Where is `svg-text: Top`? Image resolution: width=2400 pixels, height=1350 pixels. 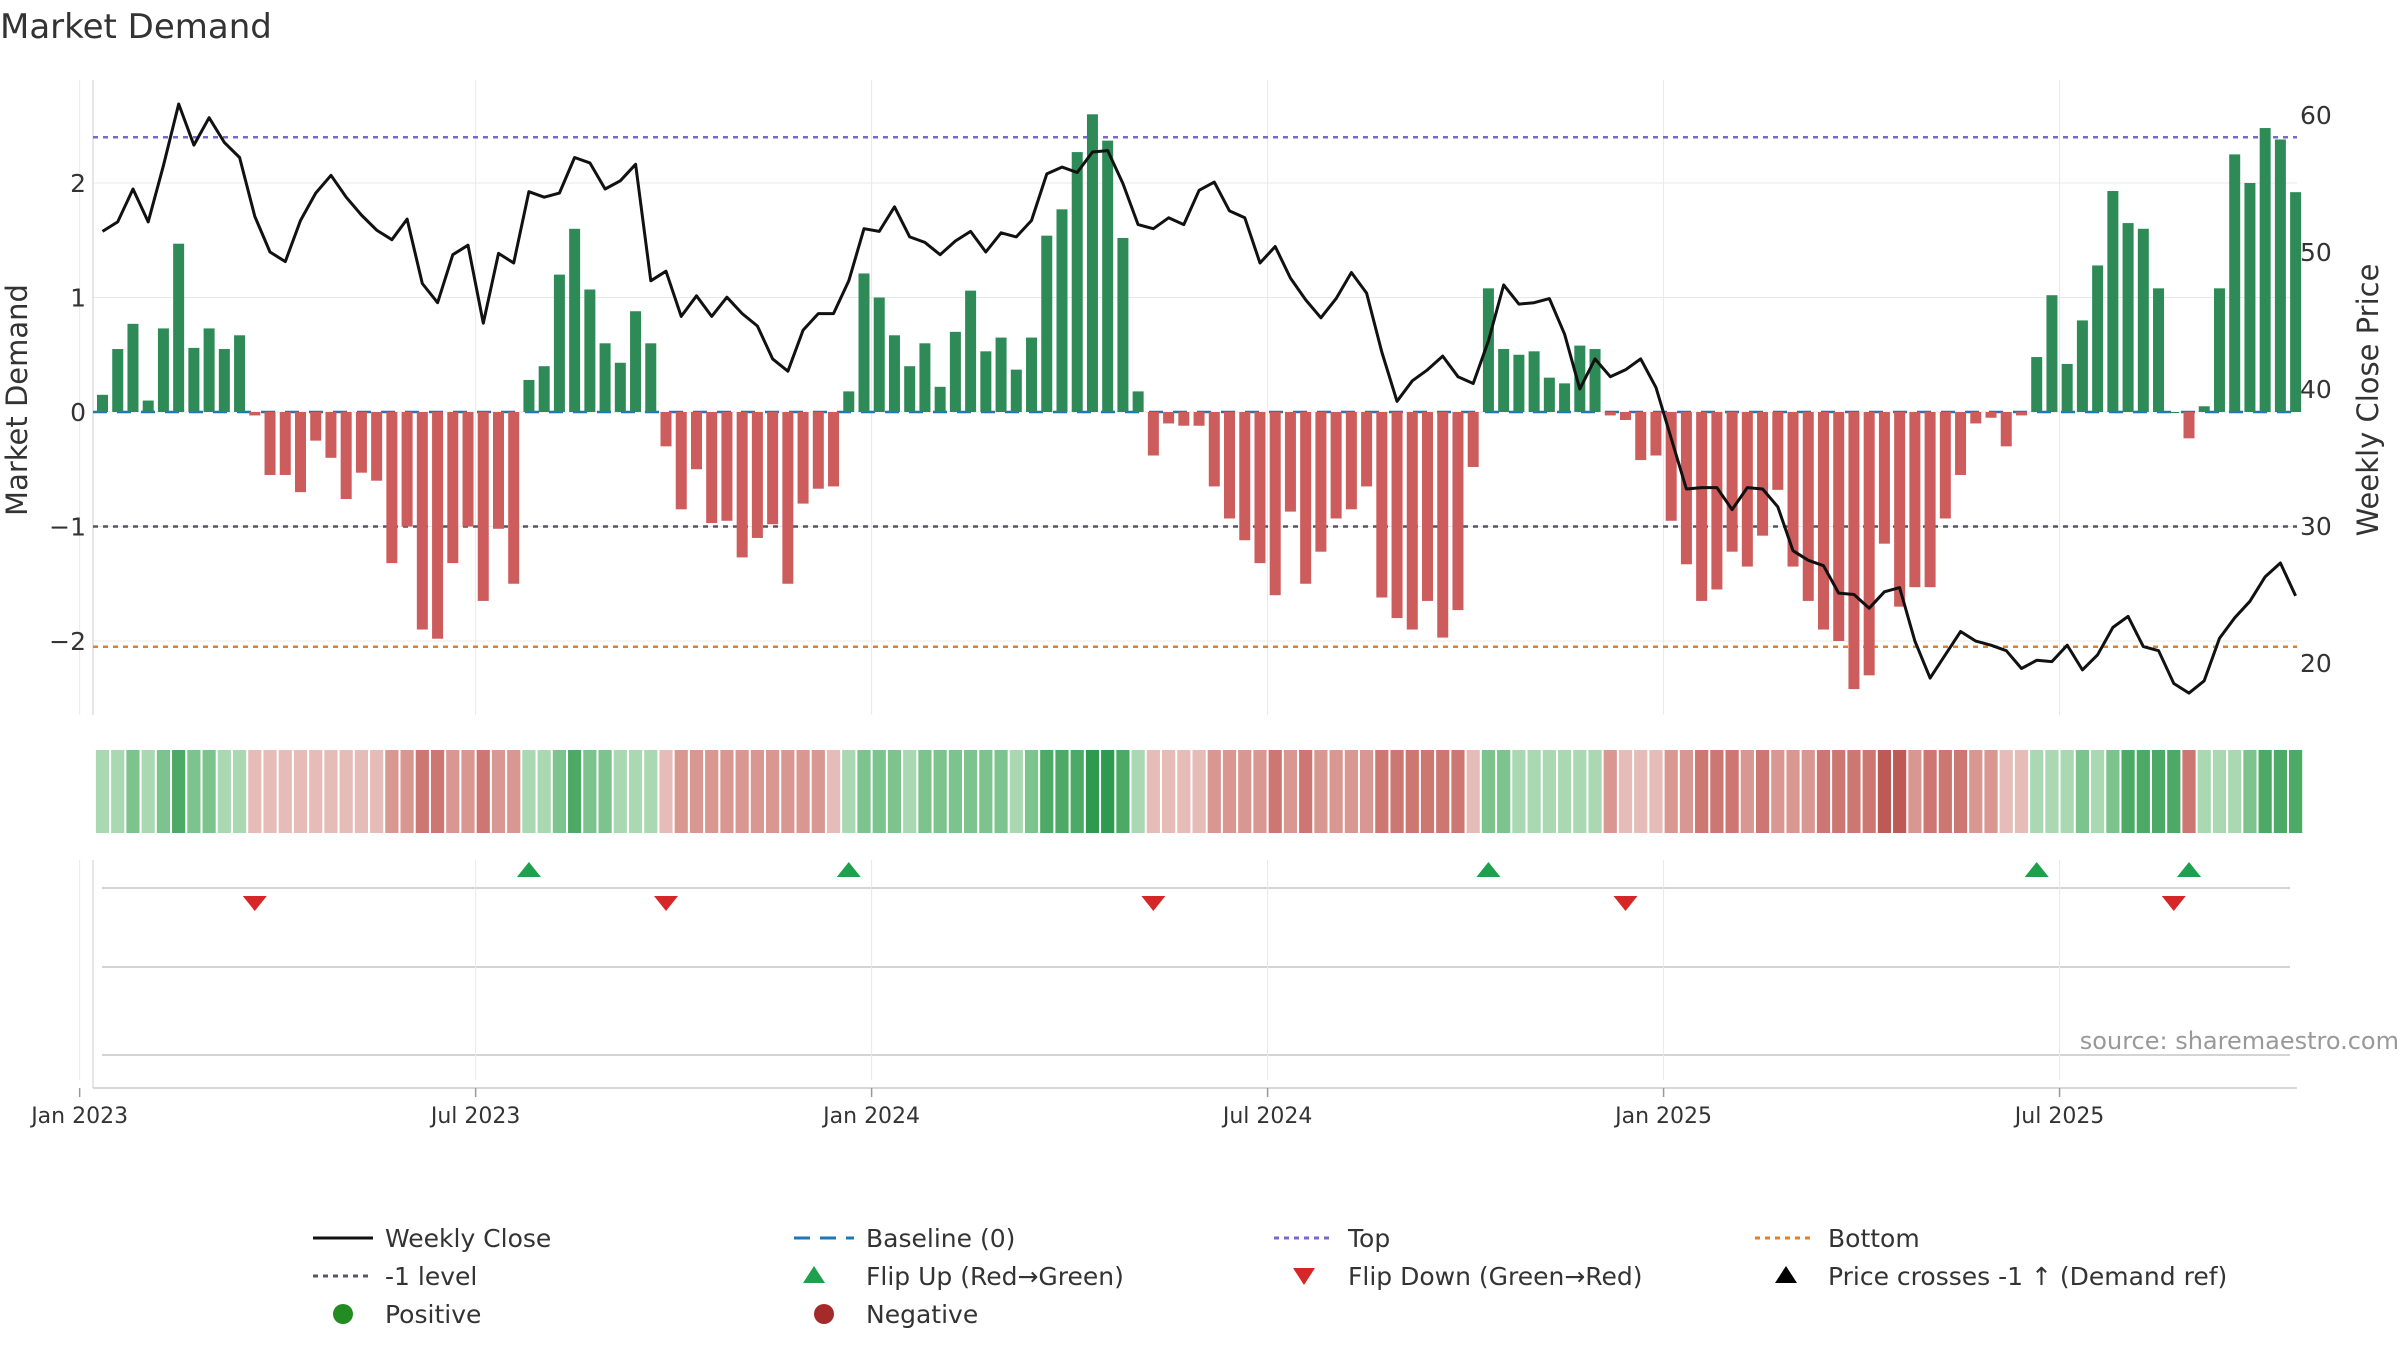 svg-text: Top is located at coordinates (1368, 1238).